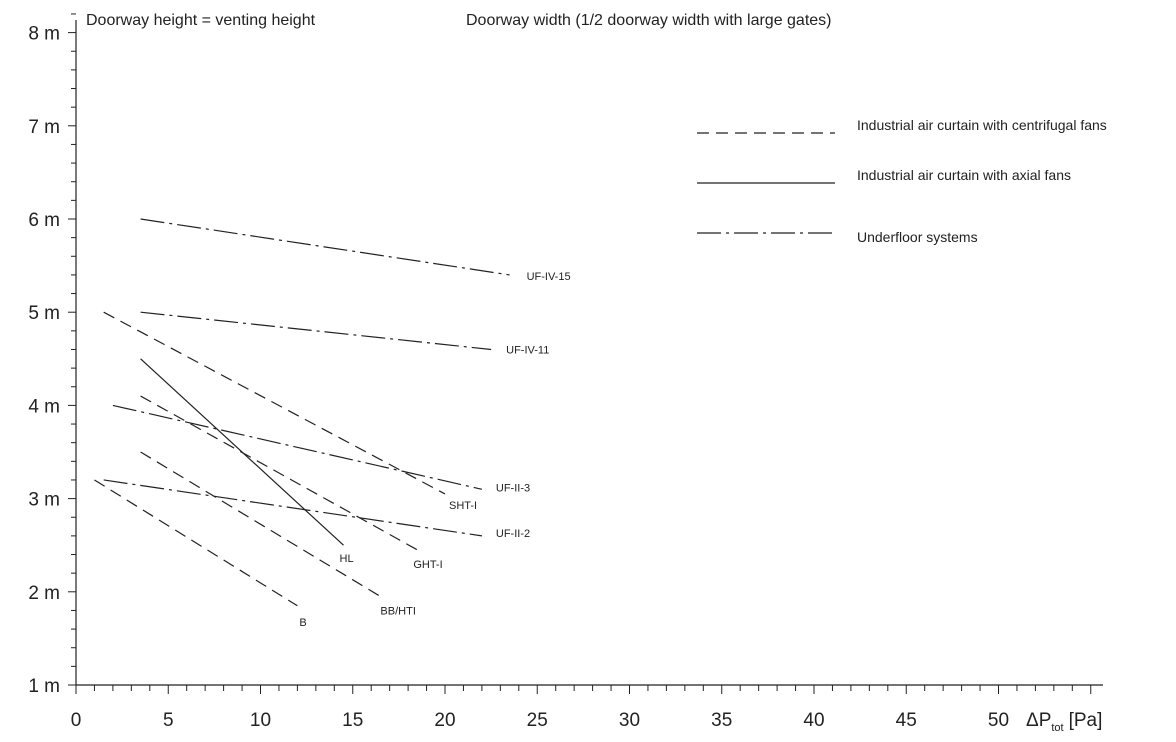 The width and height of the screenshot is (1176, 742). I want to click on x-tick-label: 50, so click(998, 720).